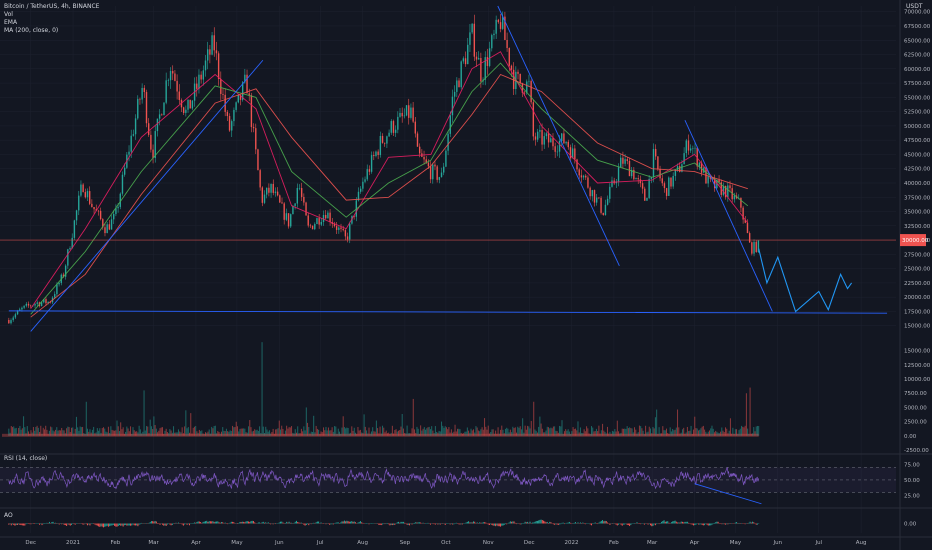  Describe the element at coordinates (384, 478) in the screenshot. I see `rsi-line` at that location.